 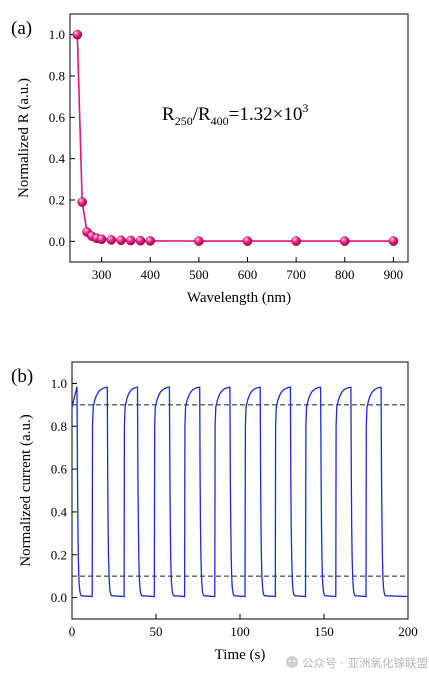 I want to click on panel-b-x-tick-label: 150, so click(x=324, y=631).